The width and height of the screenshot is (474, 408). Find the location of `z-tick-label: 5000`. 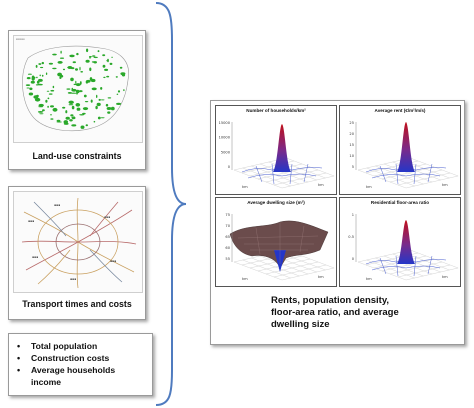

z-tick-label: 5000 is located at coordinates (226, 152).